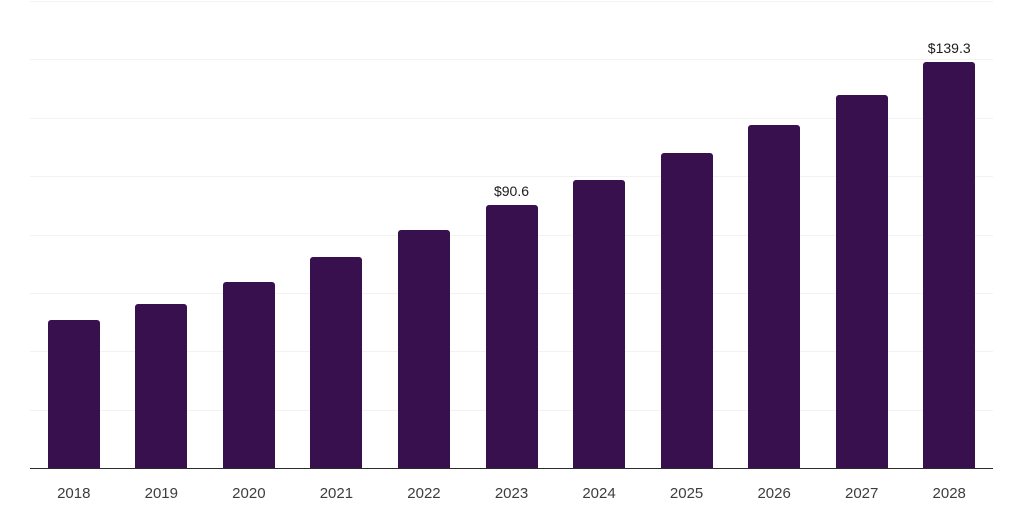 The image size is (1024, 512). I want to click on bar-2025, so click(686, 310).